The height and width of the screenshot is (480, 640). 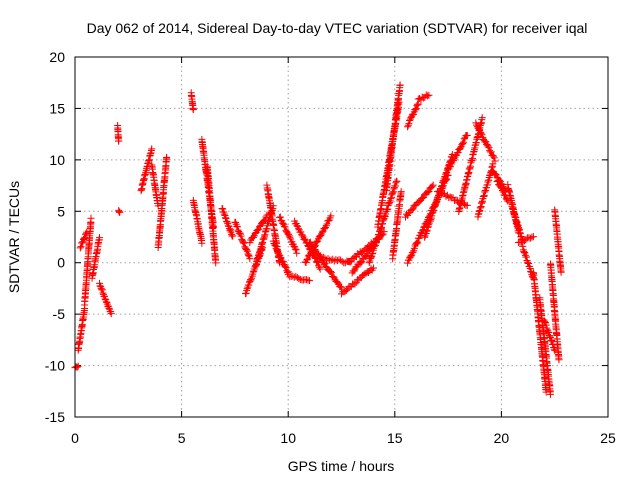 I want to click on x-tick-label: 5, so click(x=182, y=438).